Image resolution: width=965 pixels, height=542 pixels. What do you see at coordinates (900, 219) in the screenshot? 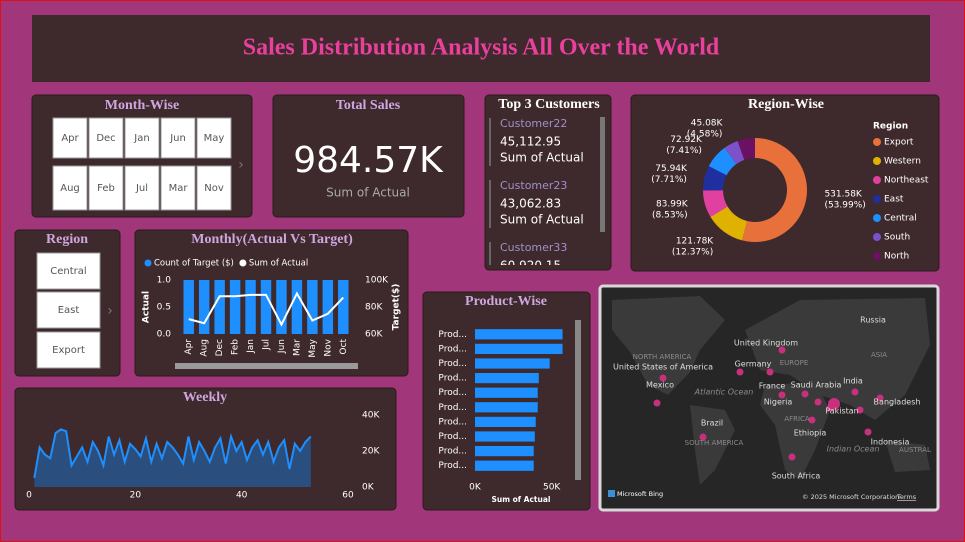
I see `legend-label: Central` at bounding box center [900, 219].